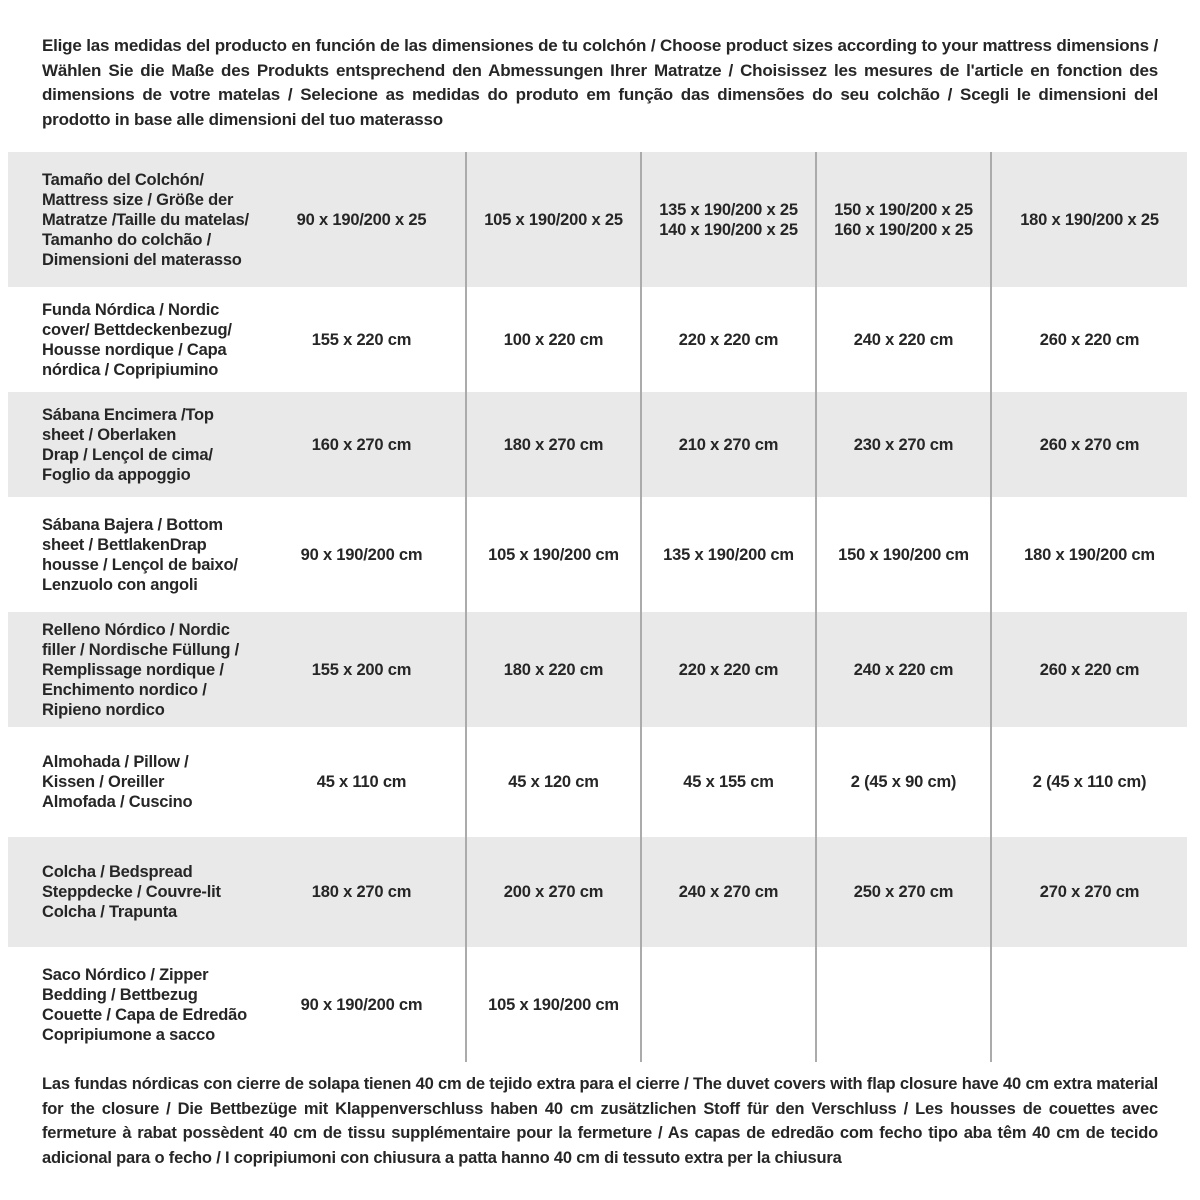 The image size is (1200, 1200). I want to click on size-cell: 180 x 220 cm, so click(552, 669).